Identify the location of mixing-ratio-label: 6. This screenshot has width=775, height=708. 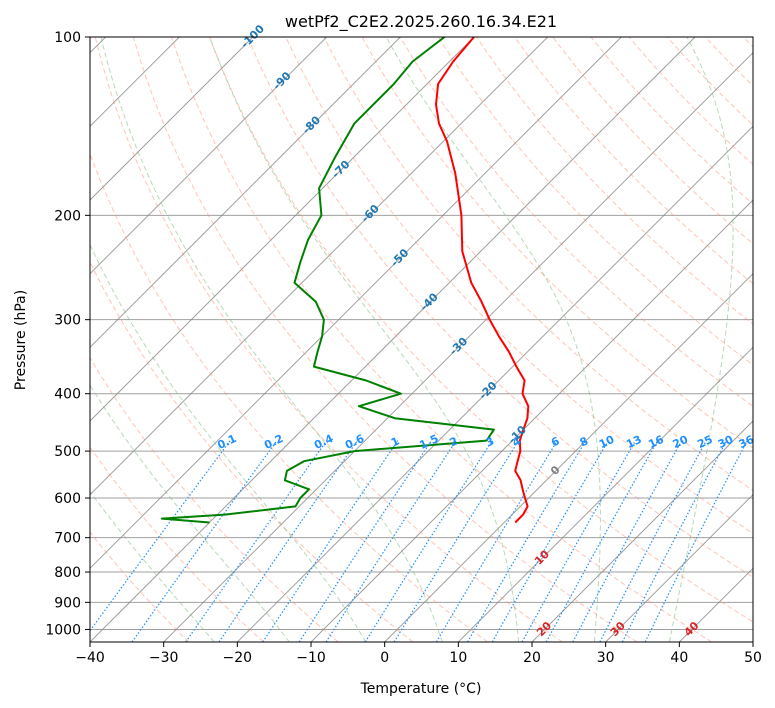
(555, 441).